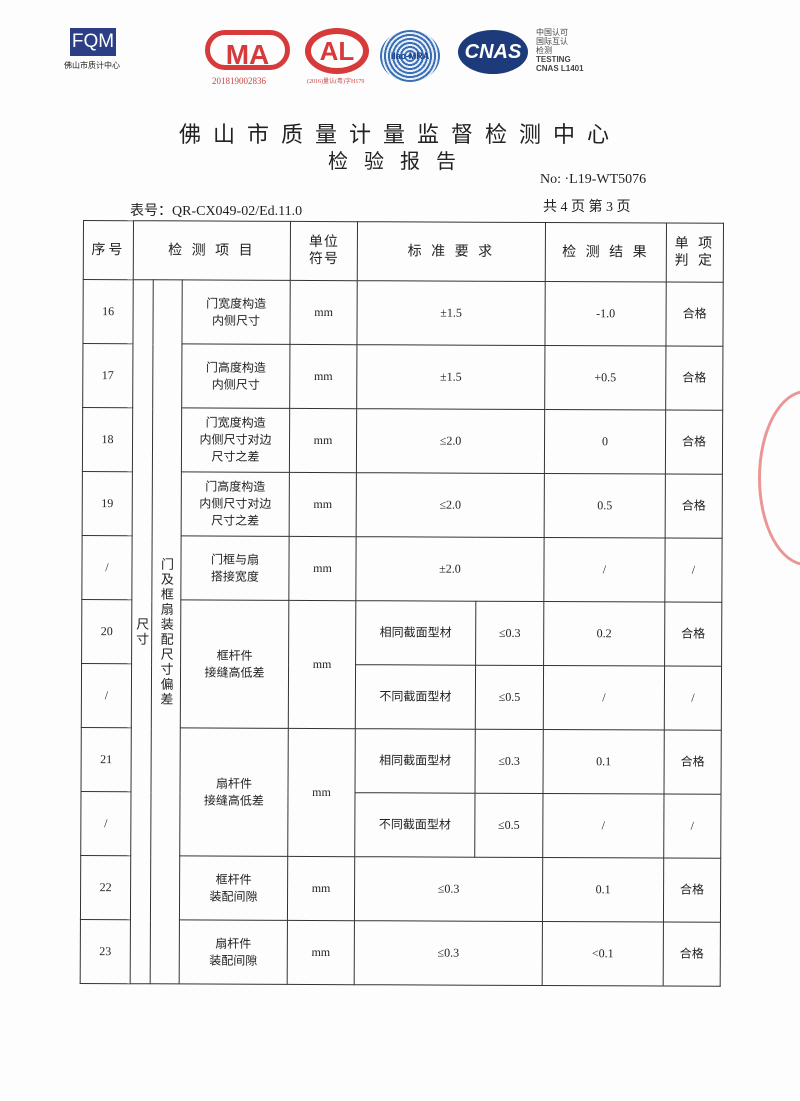  Describe the element at coordinates (604, 634) in the screenshot. I see `result-cell: 0.2` at that location.